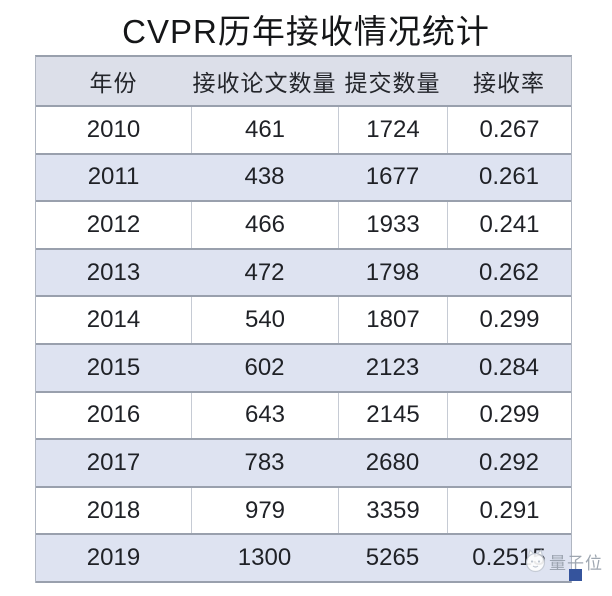  I want to click on cell-year: 2016, so click(113, 415).